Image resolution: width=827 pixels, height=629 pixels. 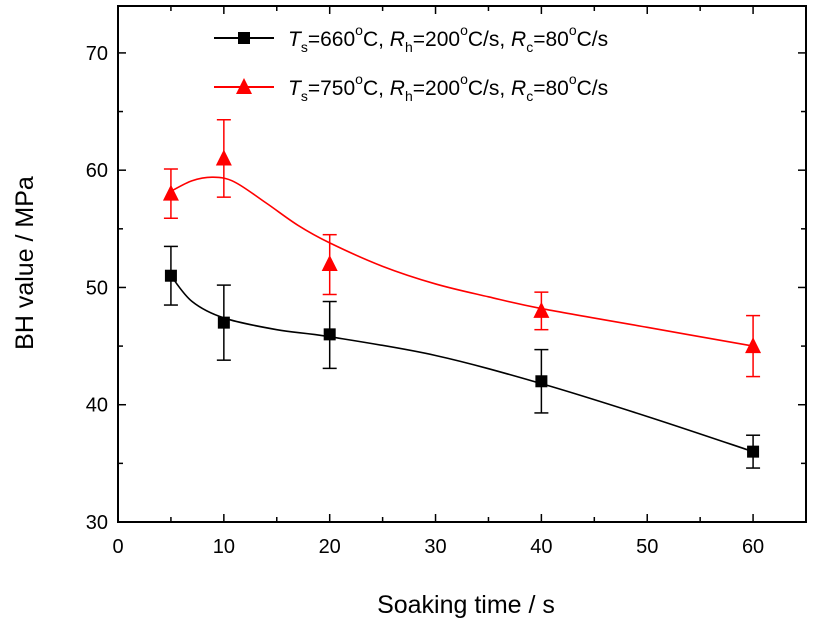 I want to click on legend-750-r2-val: =80, so click(x=551, y=88).